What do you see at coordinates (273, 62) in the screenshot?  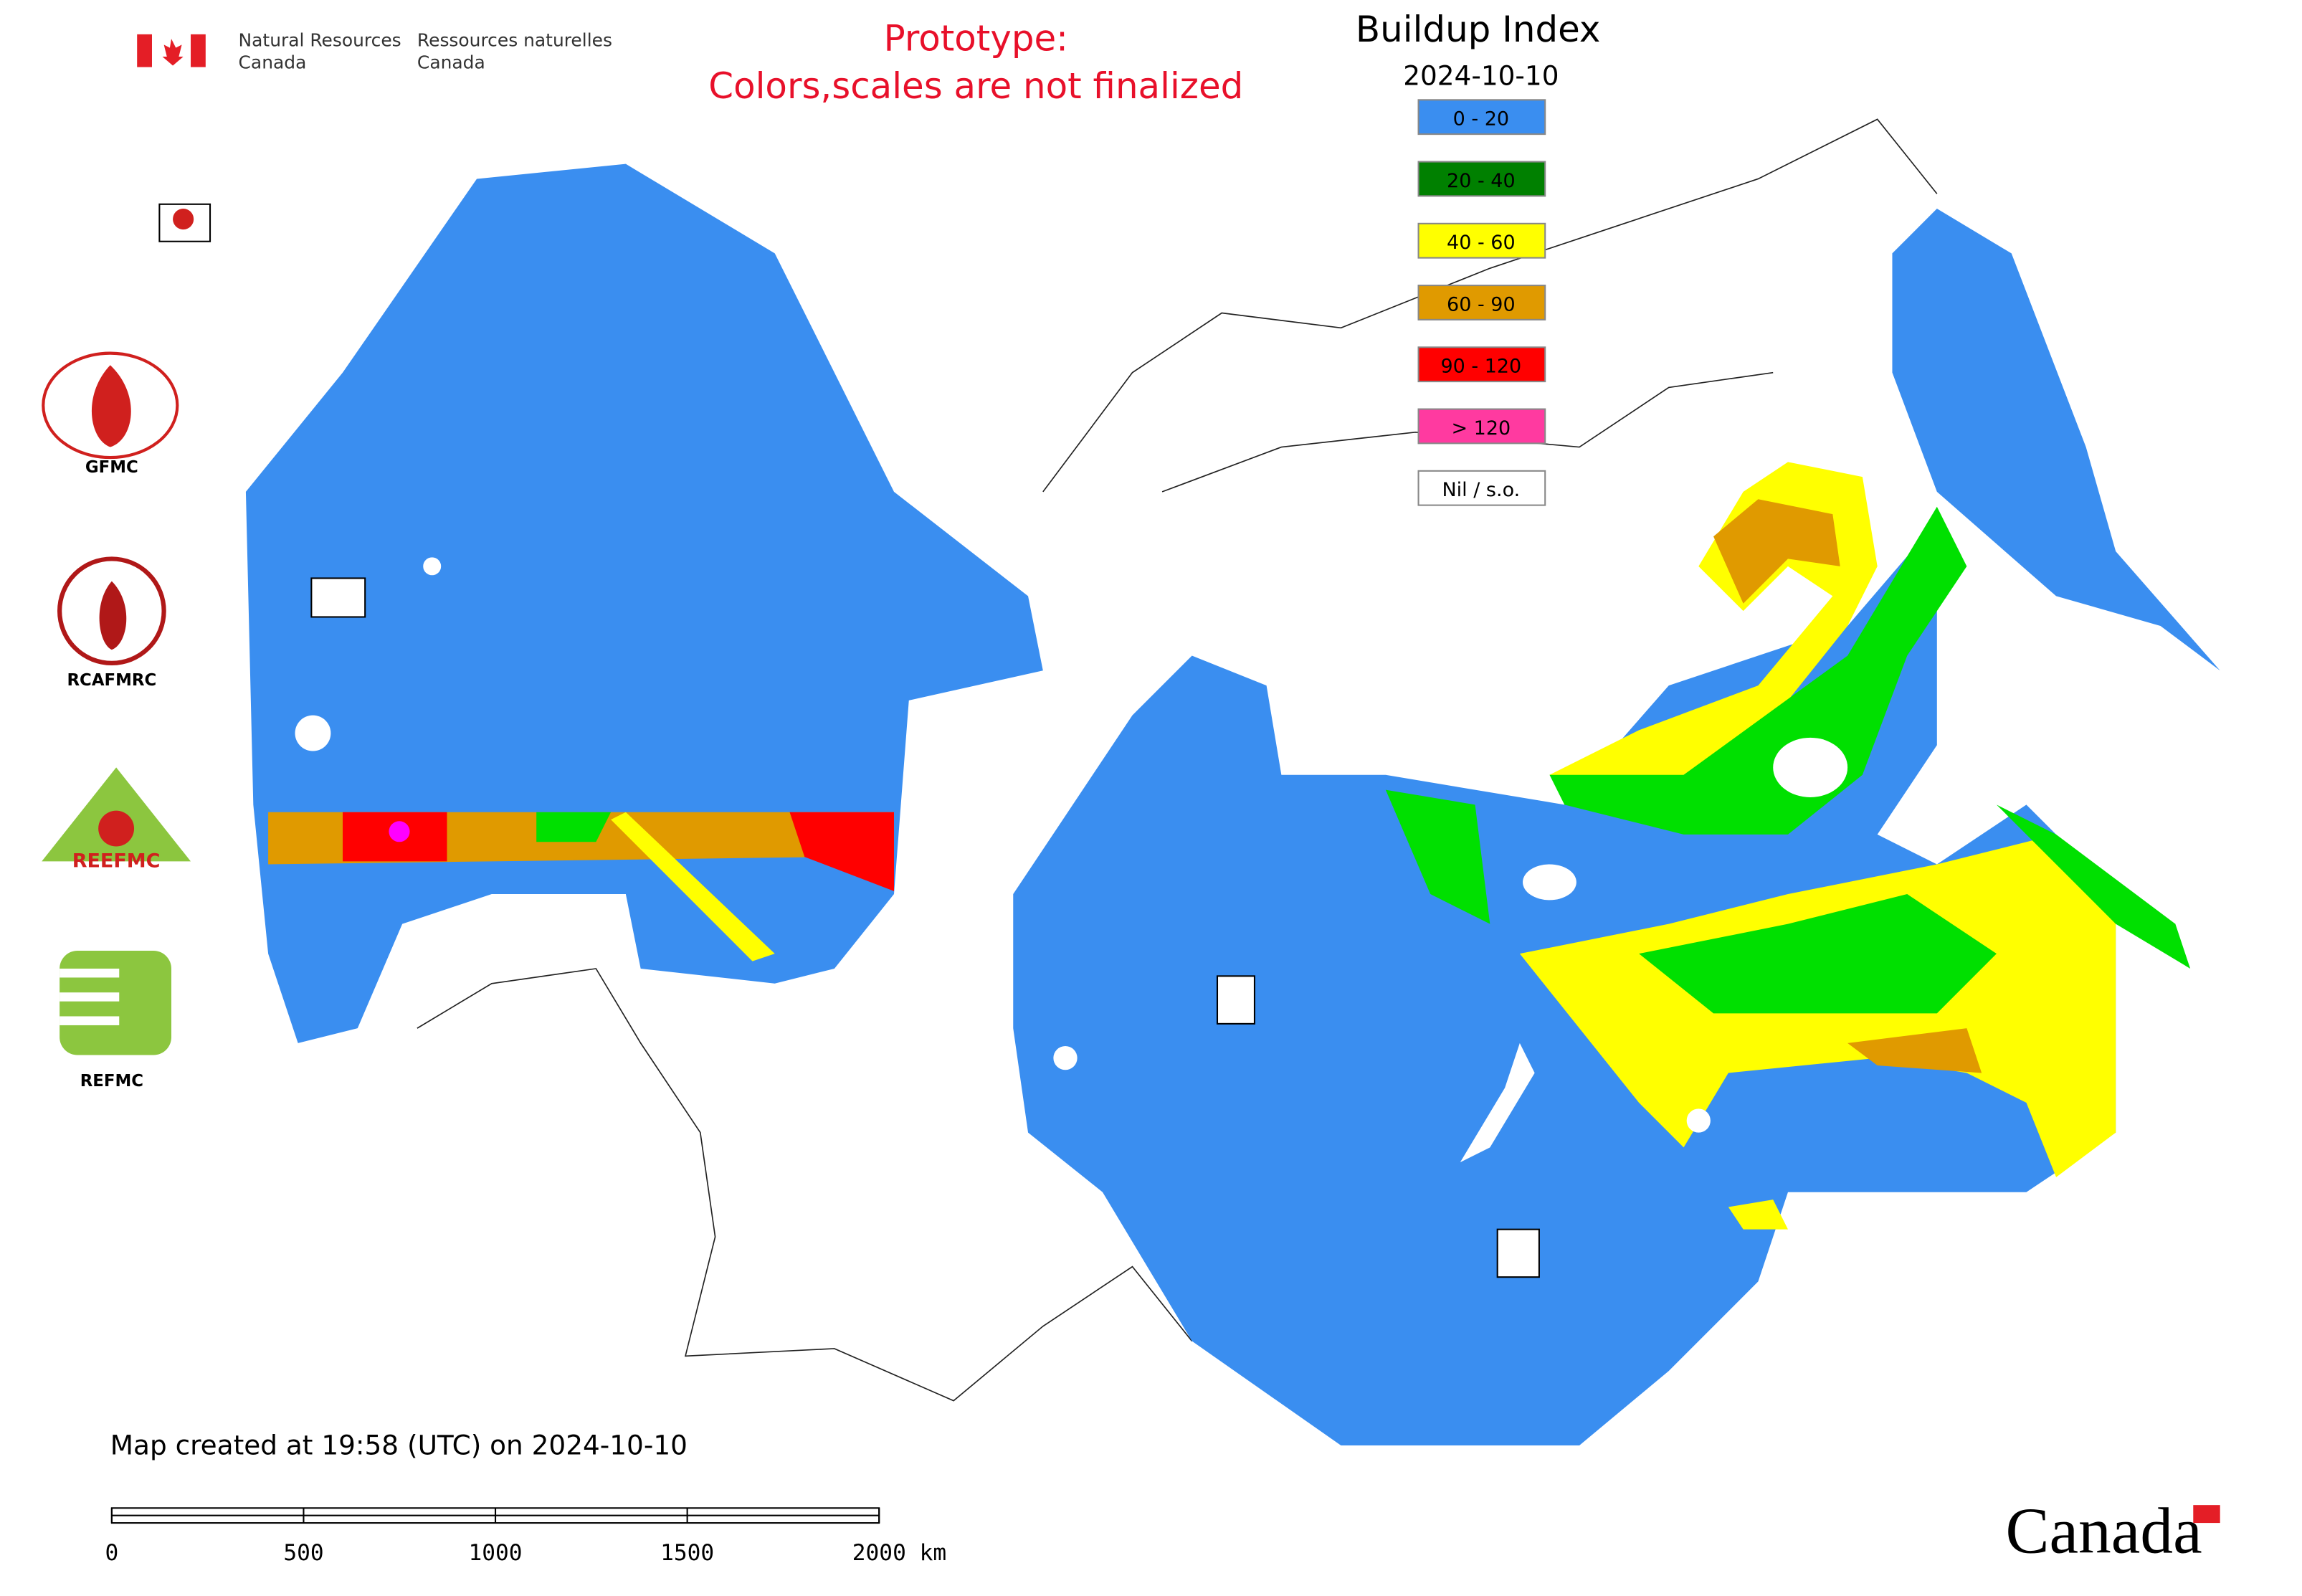 I see `agency-en: Canada` at bounding box center [273, 62].